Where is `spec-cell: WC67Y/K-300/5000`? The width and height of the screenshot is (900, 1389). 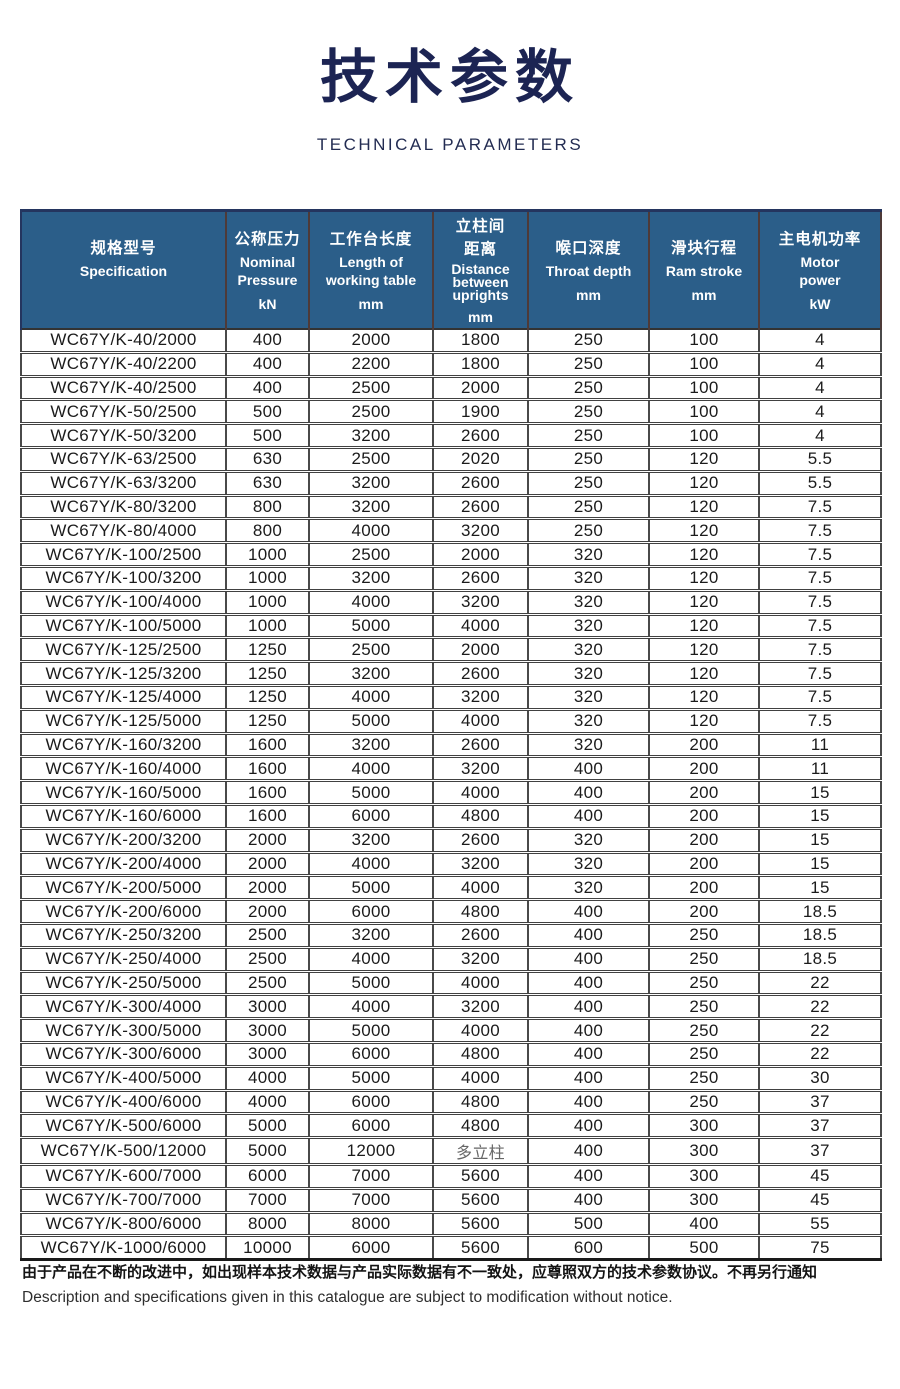 spec-cell: WC67Y/K-300/5000 is located at coordinates (123, 1031).